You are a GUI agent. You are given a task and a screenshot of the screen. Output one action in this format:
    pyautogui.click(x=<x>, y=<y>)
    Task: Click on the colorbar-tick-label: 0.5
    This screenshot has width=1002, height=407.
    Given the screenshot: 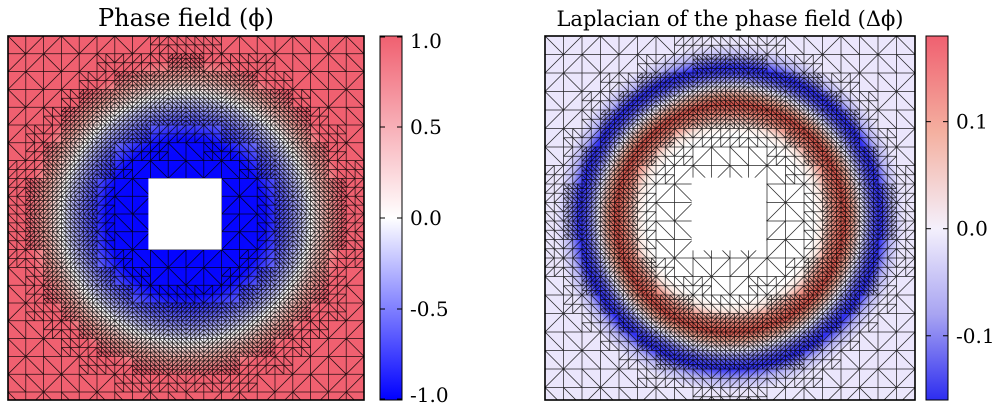 What is the action you would take?
    pyautogui.click(x=426, y=127)
    